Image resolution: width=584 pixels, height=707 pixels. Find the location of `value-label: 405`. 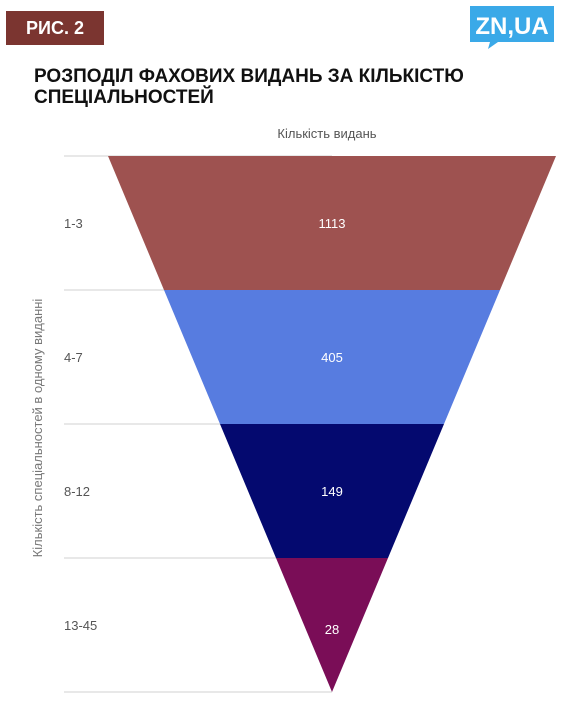

value-label: 405 is located at coordinates (332, 357).